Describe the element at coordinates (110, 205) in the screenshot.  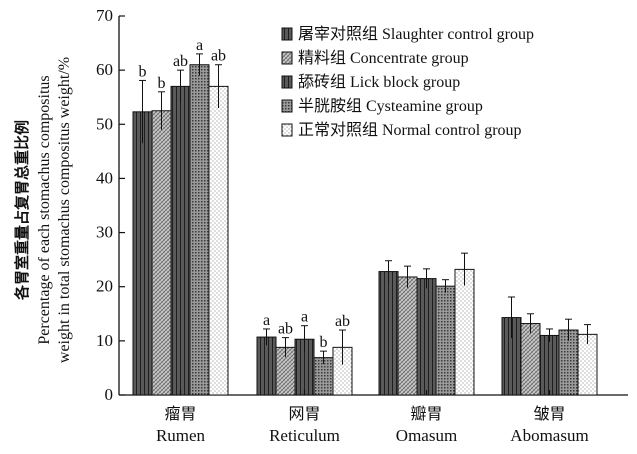
I see `y-axis-ticks: 0 10 20 30 40 50 60 70` at that location.